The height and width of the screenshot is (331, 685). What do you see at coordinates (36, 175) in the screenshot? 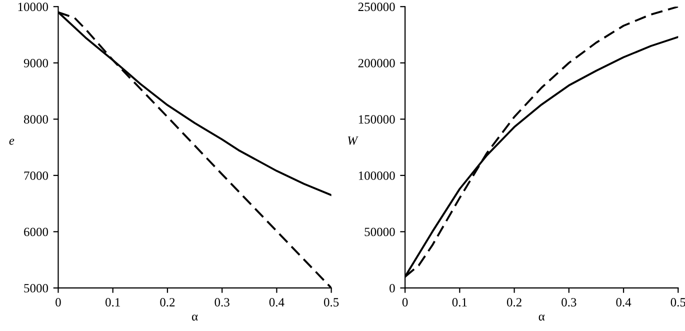
I see `y-tick-label: 7000` at bounding box center [36, 175].